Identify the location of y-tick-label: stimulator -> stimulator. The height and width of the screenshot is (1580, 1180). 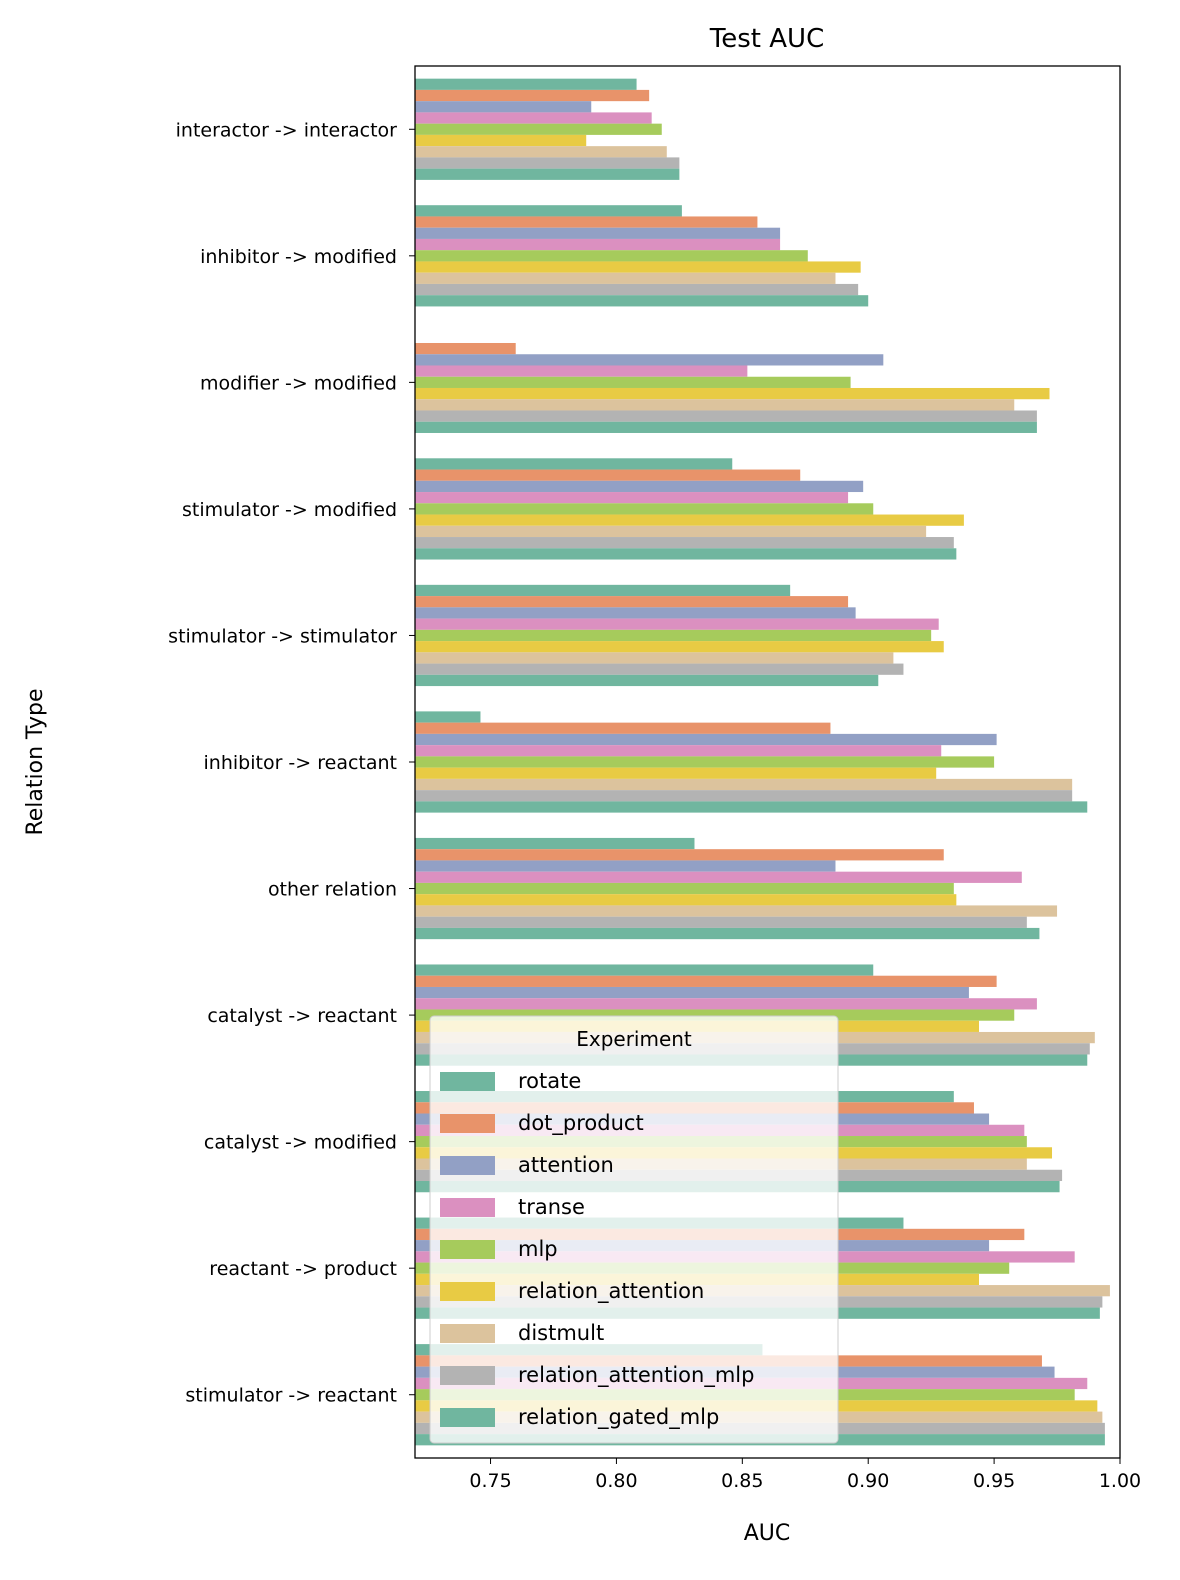
(282, 636).